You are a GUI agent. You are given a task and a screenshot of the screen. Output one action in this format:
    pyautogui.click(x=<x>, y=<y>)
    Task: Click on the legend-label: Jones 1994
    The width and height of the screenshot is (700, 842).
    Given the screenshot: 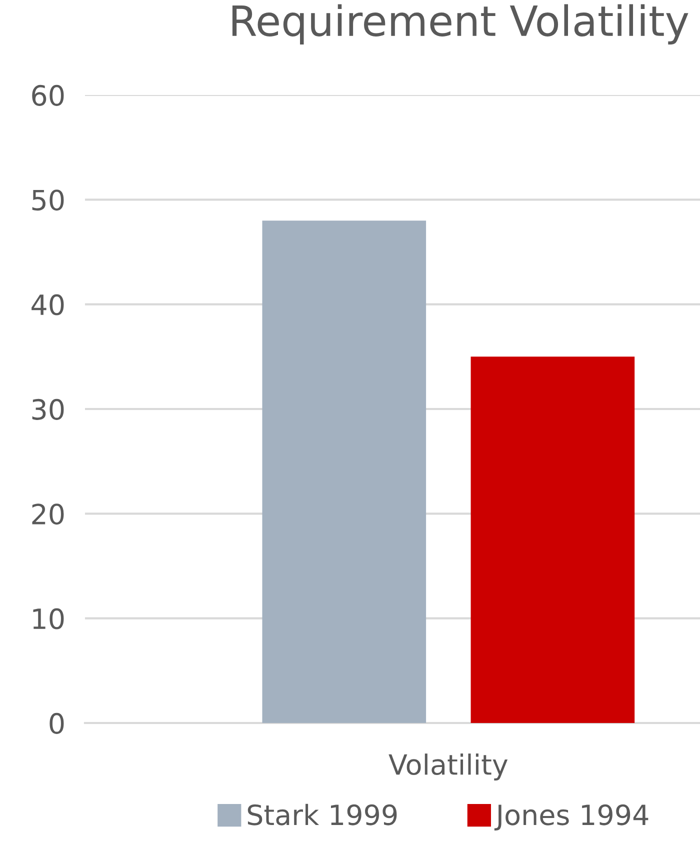 What is the action you would take?
    pyautogui.click(x=571, y=817)
    